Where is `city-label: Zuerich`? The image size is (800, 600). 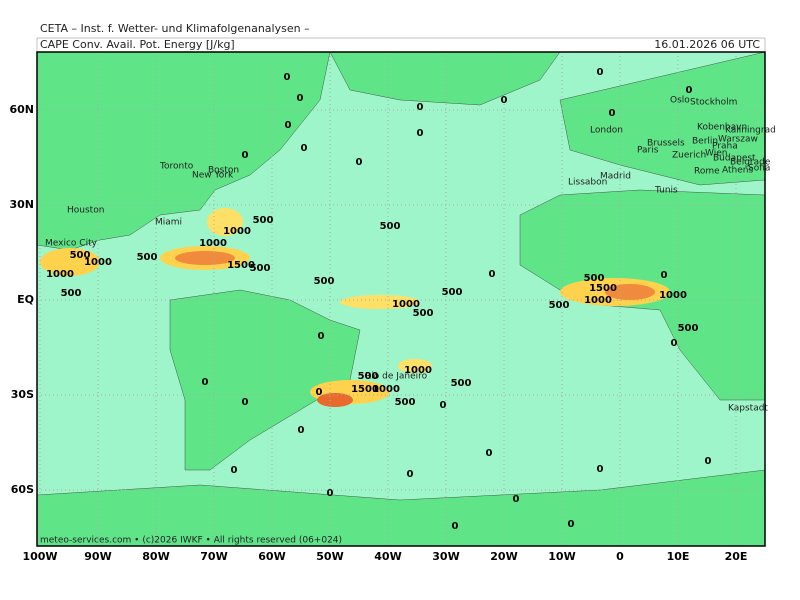 city-label: Zuerich is located at coordinates (689, 156).